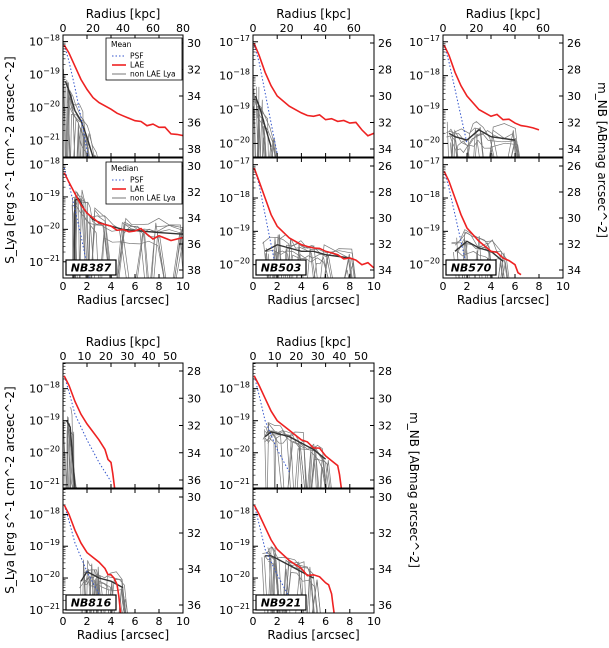  Describe the element at coordinates (301, 286) in the screenshot. I see `x-tick-label: 4` at that location.